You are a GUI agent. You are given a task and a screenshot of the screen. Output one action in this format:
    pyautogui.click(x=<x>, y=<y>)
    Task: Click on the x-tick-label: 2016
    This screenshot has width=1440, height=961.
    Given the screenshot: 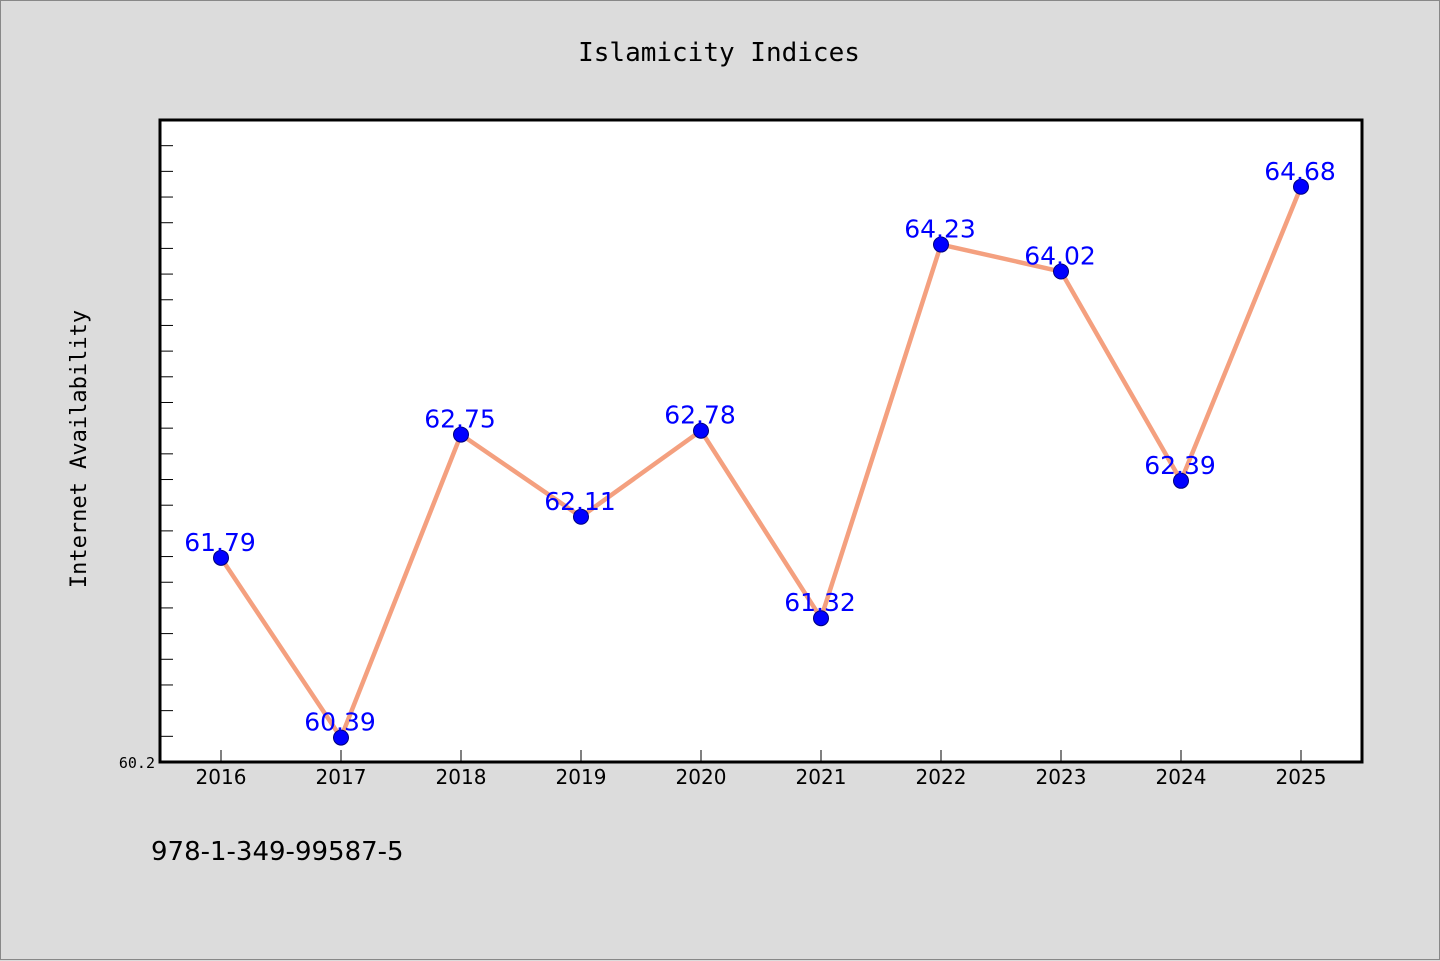 What is the action you would take?
    pyautogui.click(x=221, y=777)
    